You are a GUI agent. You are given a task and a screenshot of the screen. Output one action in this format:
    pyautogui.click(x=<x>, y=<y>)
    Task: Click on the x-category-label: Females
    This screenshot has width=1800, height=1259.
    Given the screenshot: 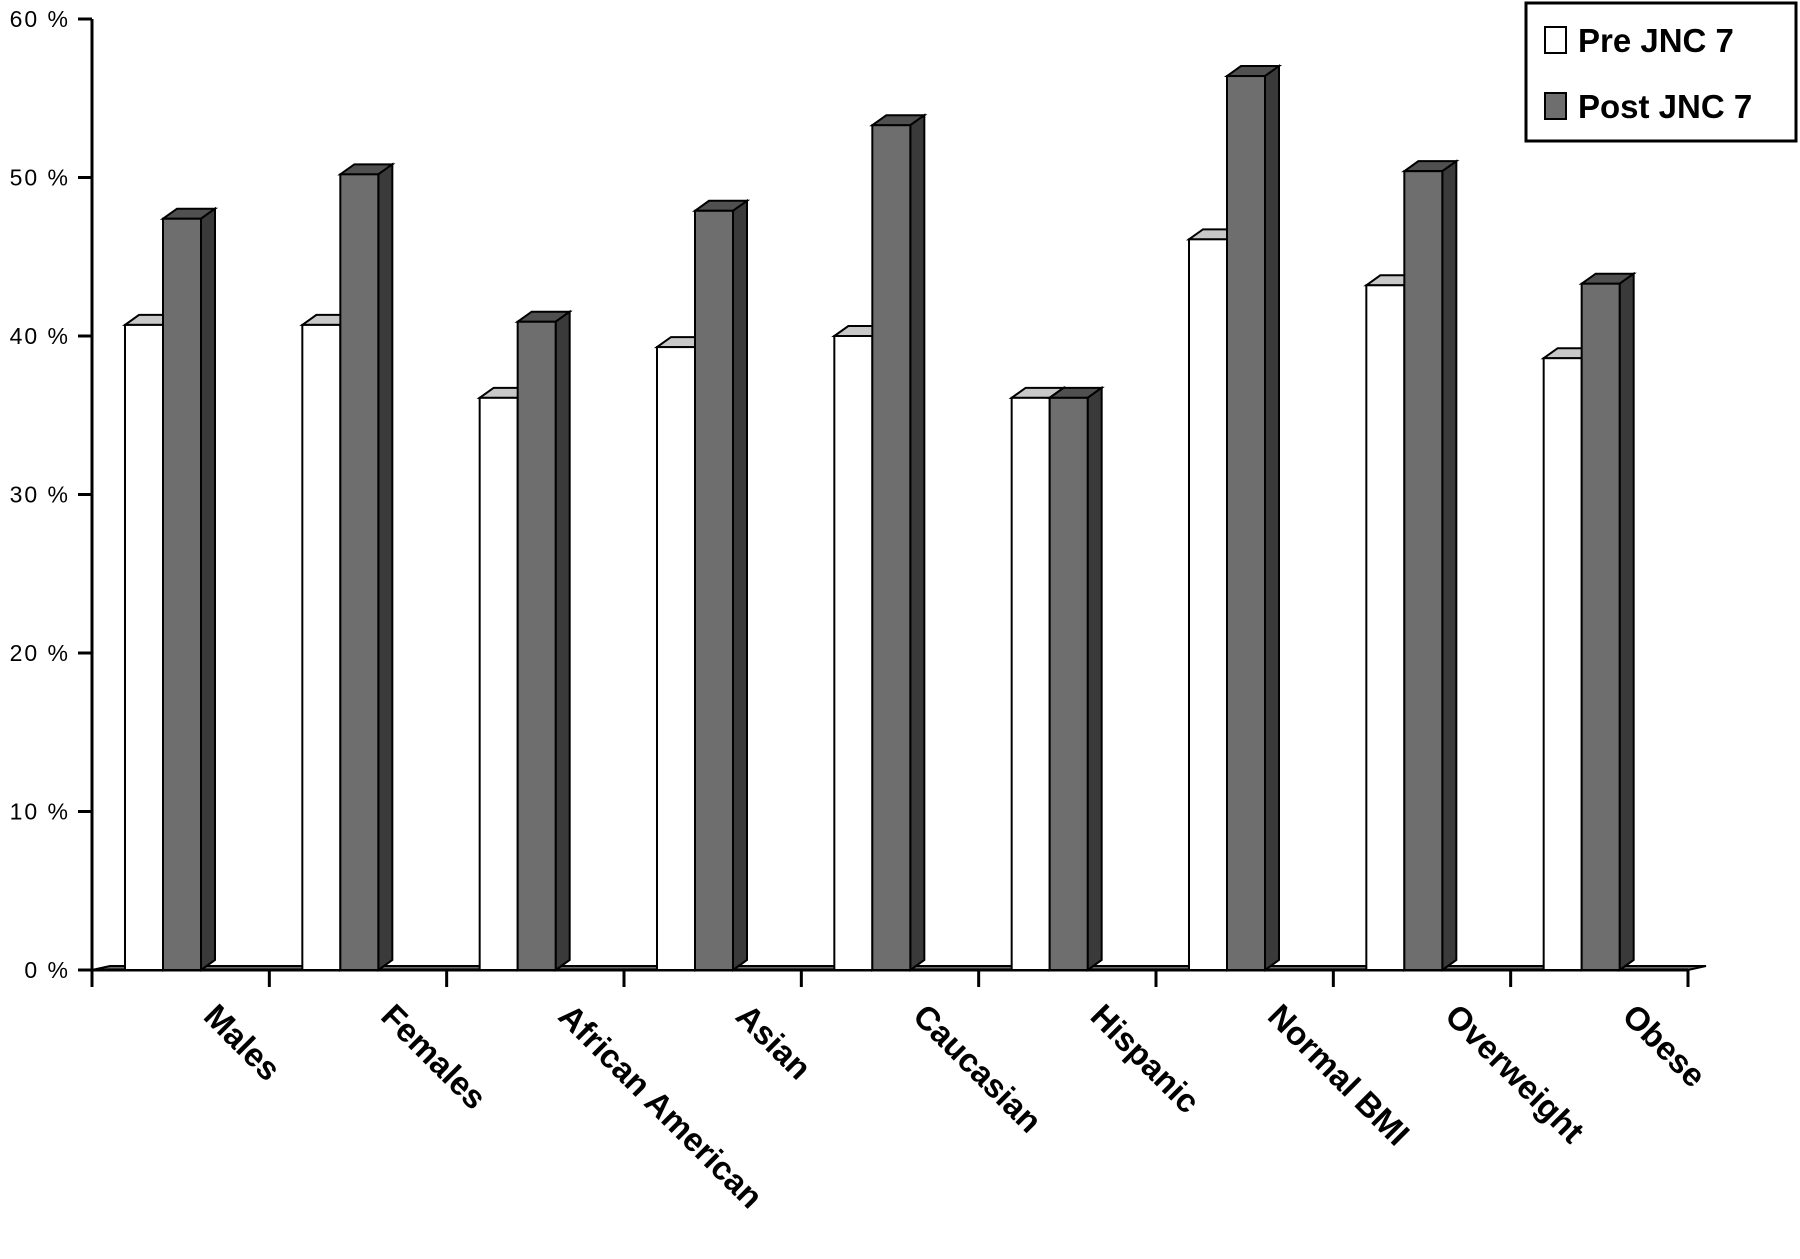 What is the action you would take?
    pyautogui.click(x=434, y=1057)
    